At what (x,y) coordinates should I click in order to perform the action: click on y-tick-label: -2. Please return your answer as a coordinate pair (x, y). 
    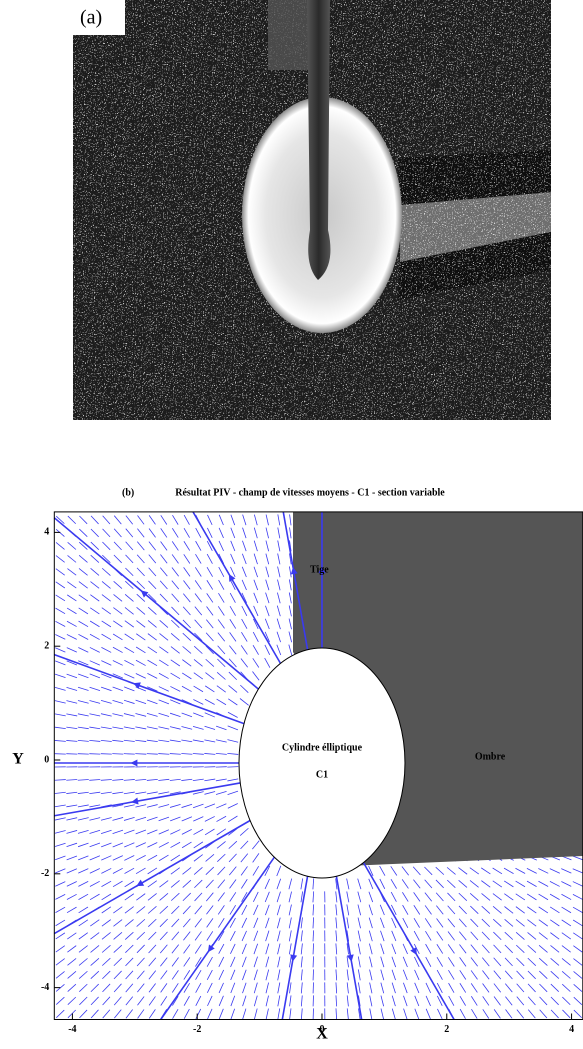
    Looking at the image, I should click on (45, 873).